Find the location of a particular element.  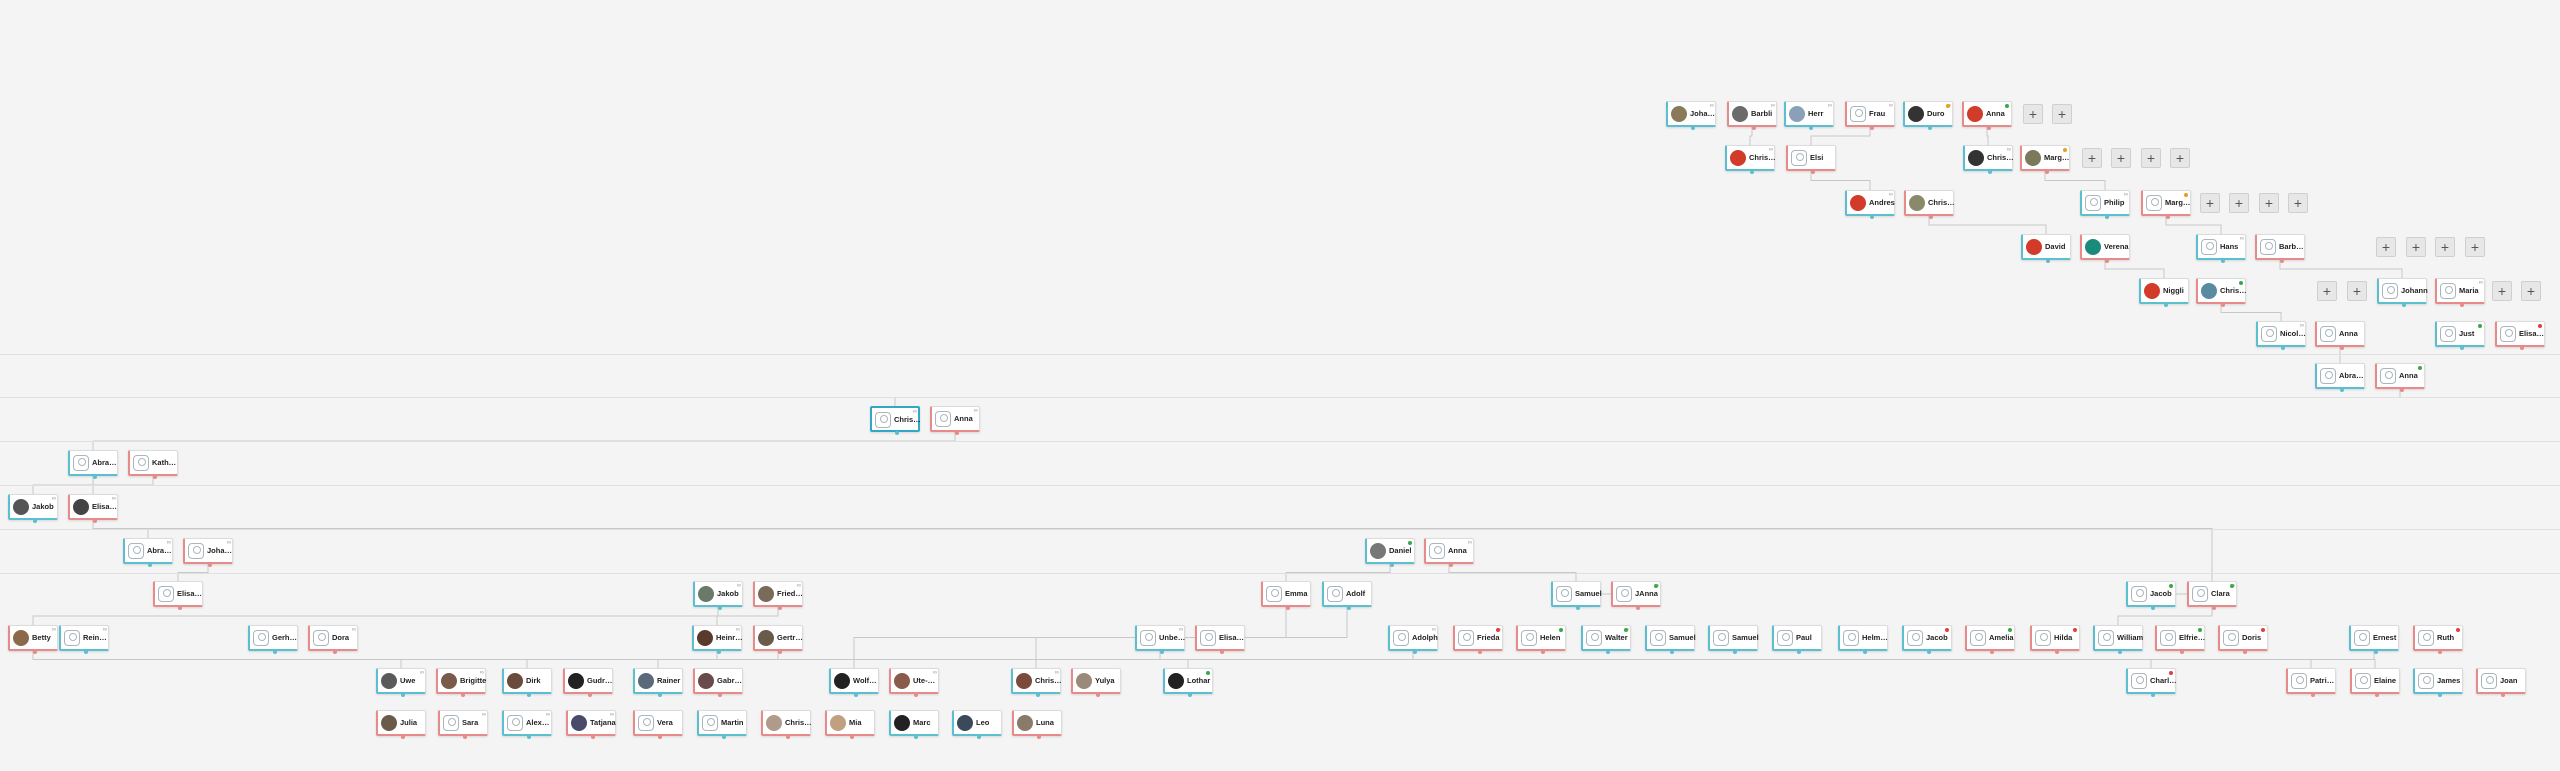

person-card: Rainer is located at coordinates (658, 682).